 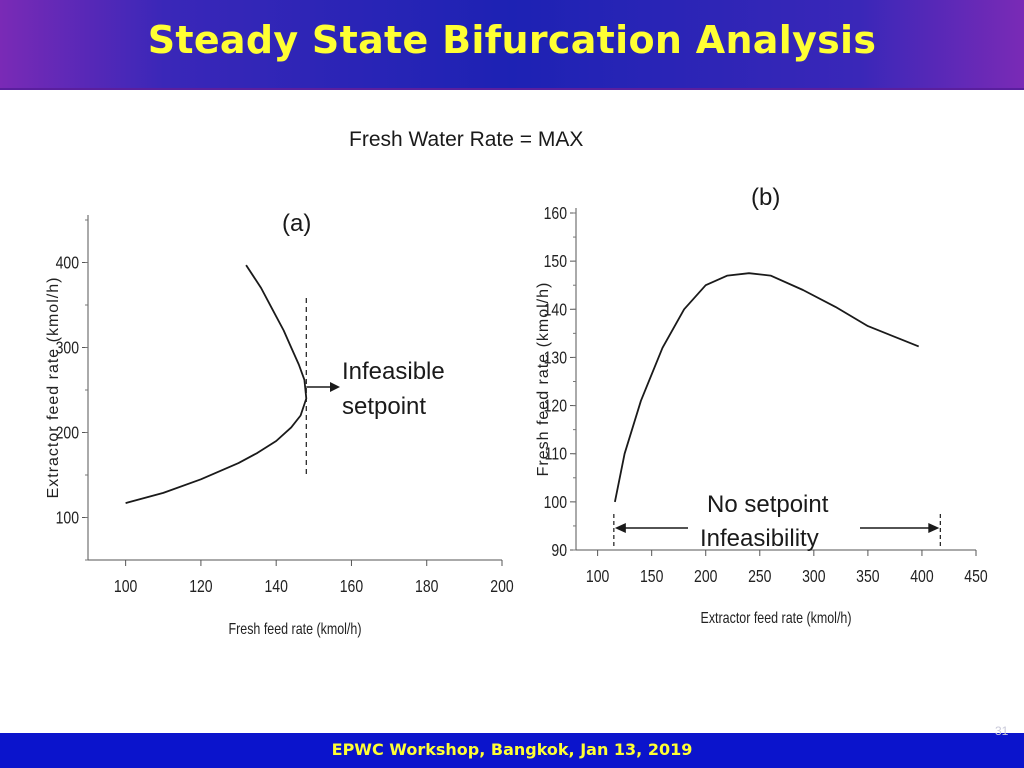 I want to click on panel-a-label: (a), so click(x=297, y=223).